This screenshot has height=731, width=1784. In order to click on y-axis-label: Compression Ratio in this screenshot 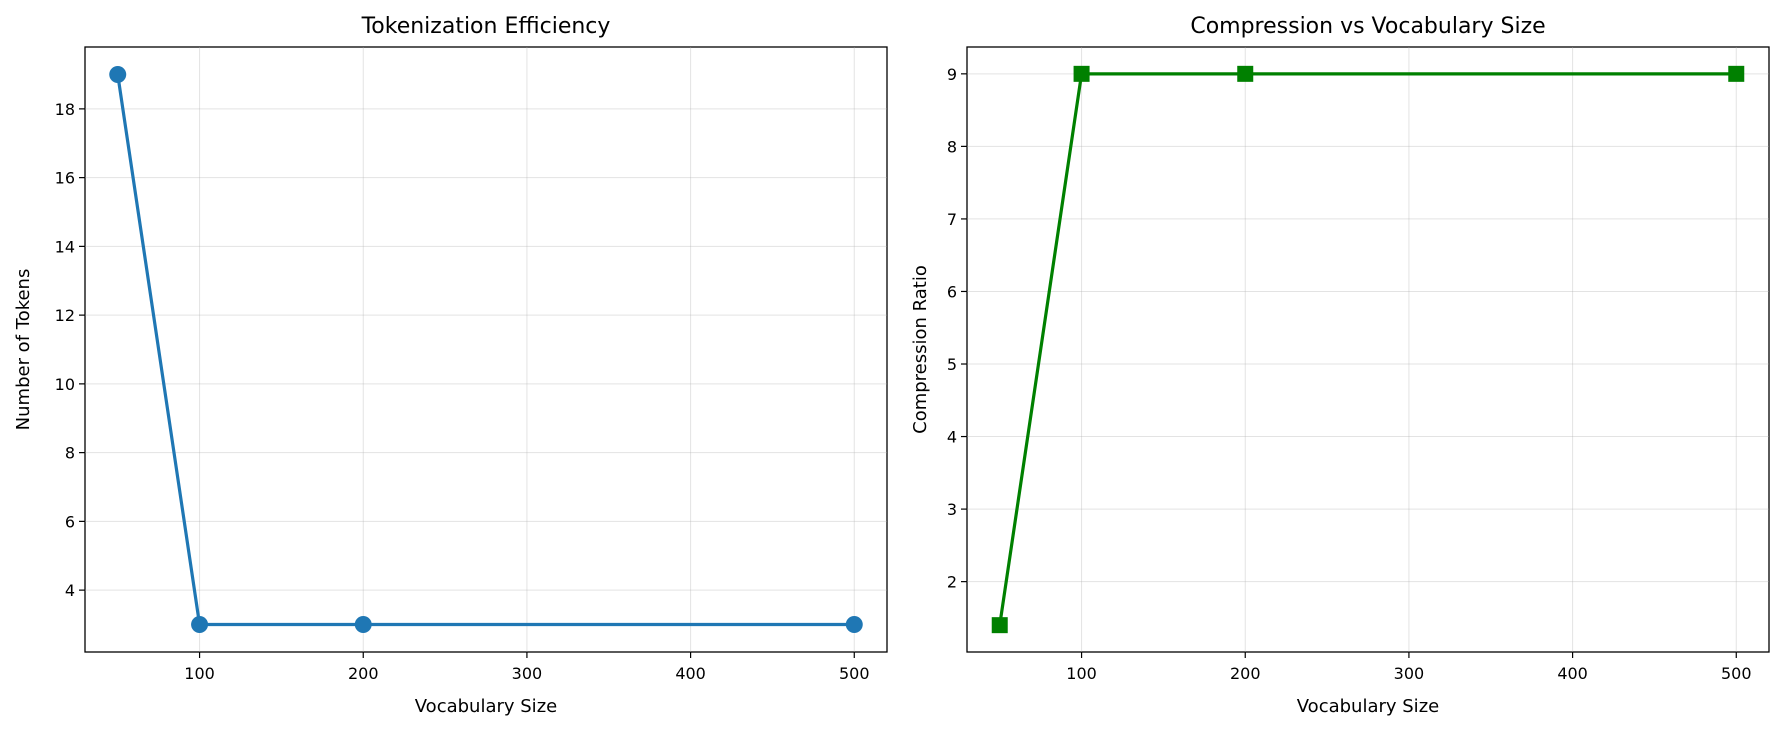, I will do `click(920, 349)`.